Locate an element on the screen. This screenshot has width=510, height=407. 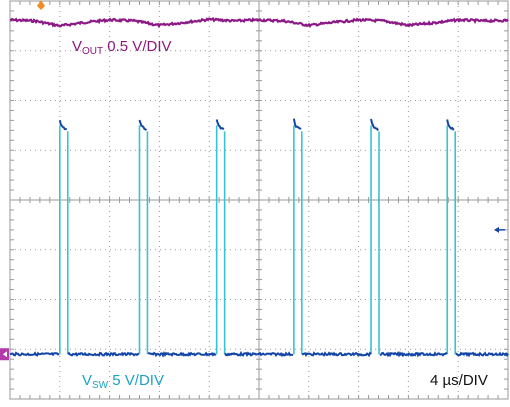
channel-marker-arrow is located at coordinates (5, 354).